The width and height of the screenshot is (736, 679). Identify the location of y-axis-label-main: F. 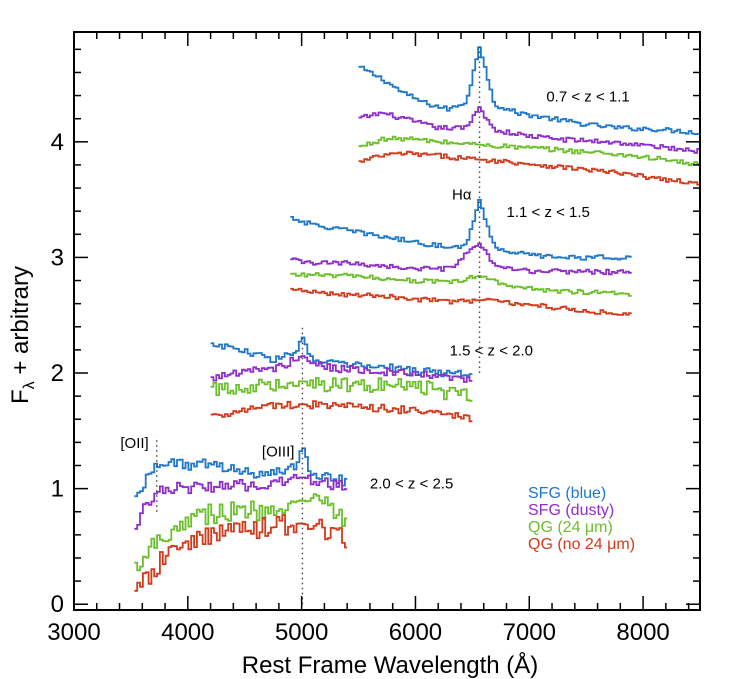
(20, 396).